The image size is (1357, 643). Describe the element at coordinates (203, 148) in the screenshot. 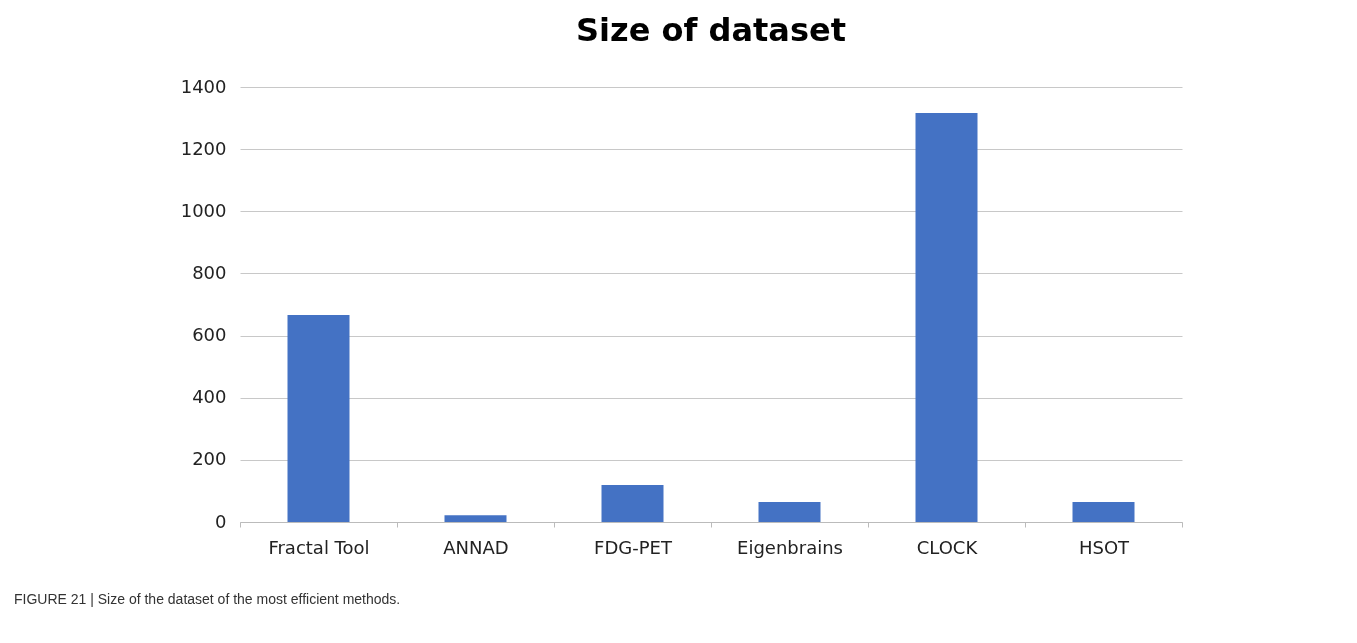

I see `y-tick-label: 1200` at that location.